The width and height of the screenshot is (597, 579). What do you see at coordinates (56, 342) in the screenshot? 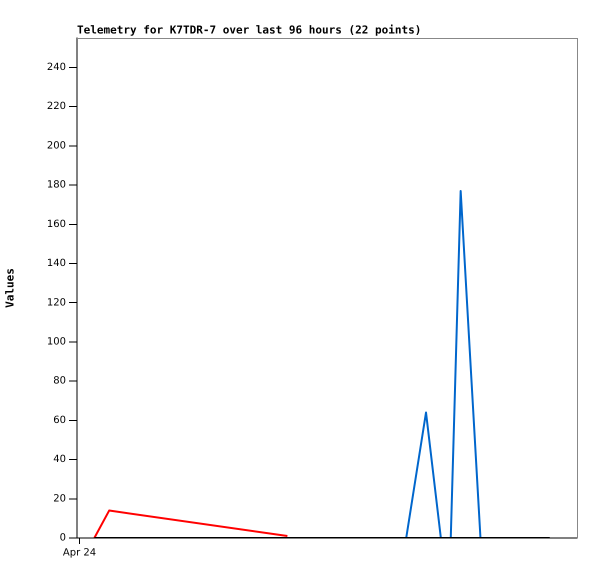
I see `y-tick-label: 100` at bounding box center [56, 342].